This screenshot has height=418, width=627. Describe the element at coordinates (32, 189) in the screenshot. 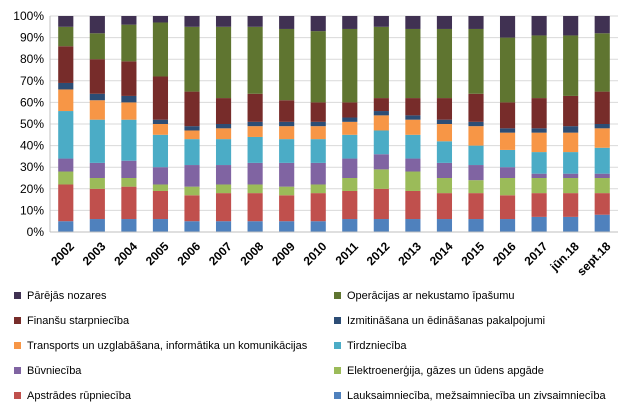

I see `y-tick-label: 20%` at that location.